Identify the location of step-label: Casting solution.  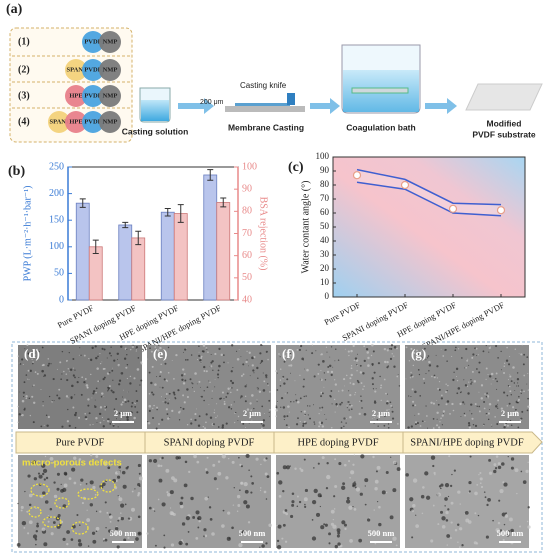
(155, 131).